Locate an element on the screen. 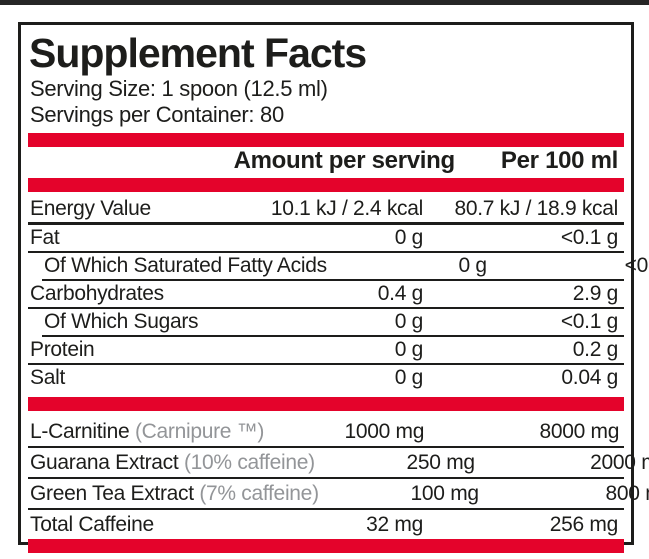 The height and width of the screenshot is (559, 649). column-header-amount-per-serving: Amount per serving is located at coordinates (344, 160).